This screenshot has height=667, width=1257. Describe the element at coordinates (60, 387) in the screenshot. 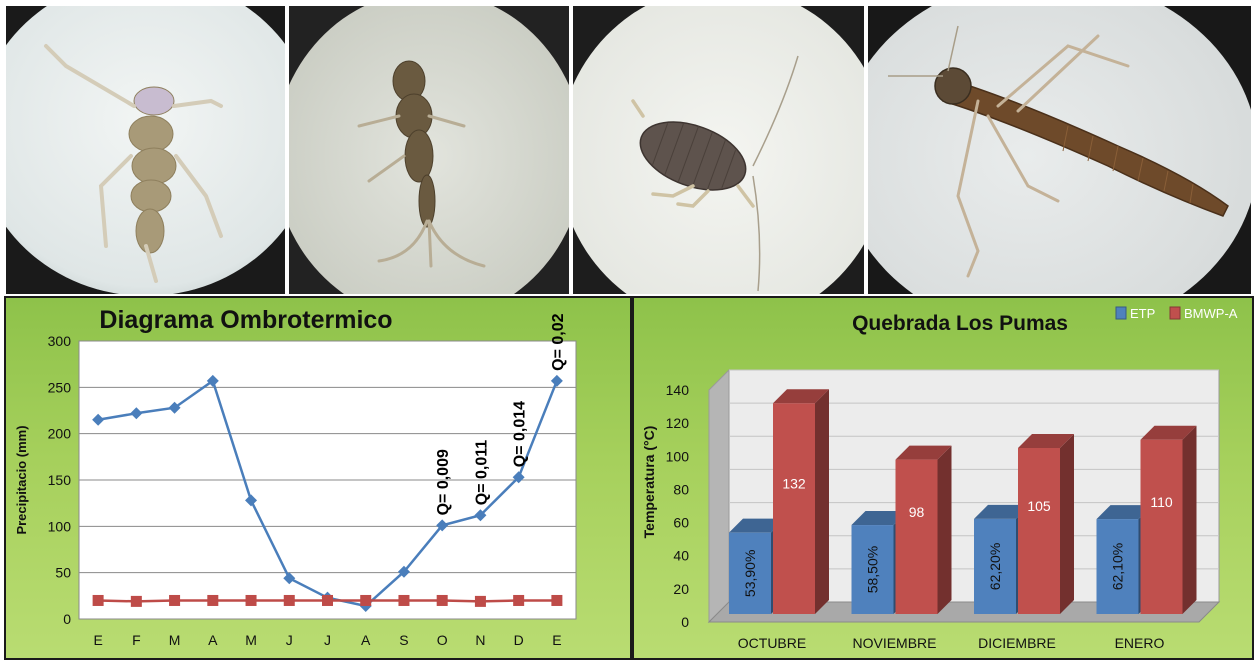

I see `y-tick-label: 250` at that location.